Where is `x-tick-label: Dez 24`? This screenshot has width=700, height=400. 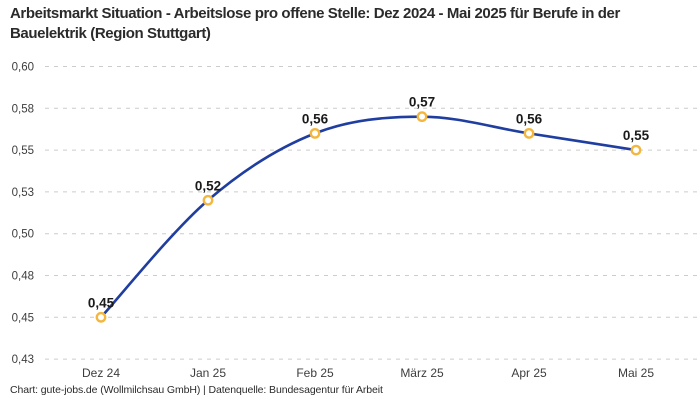 x-tick-label: Dez 24 is located at coordinates (101, 373).